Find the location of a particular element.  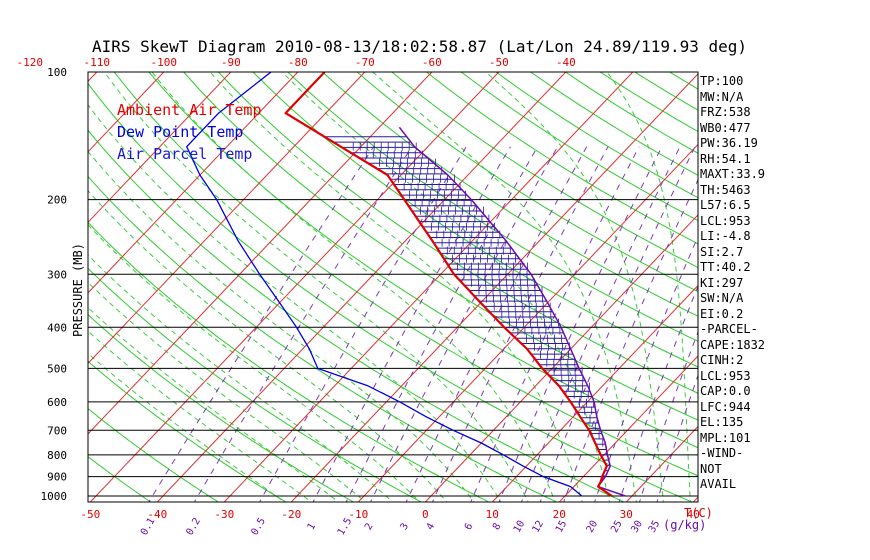

index-entry: EL:135 is located at coordinates (722, 422).